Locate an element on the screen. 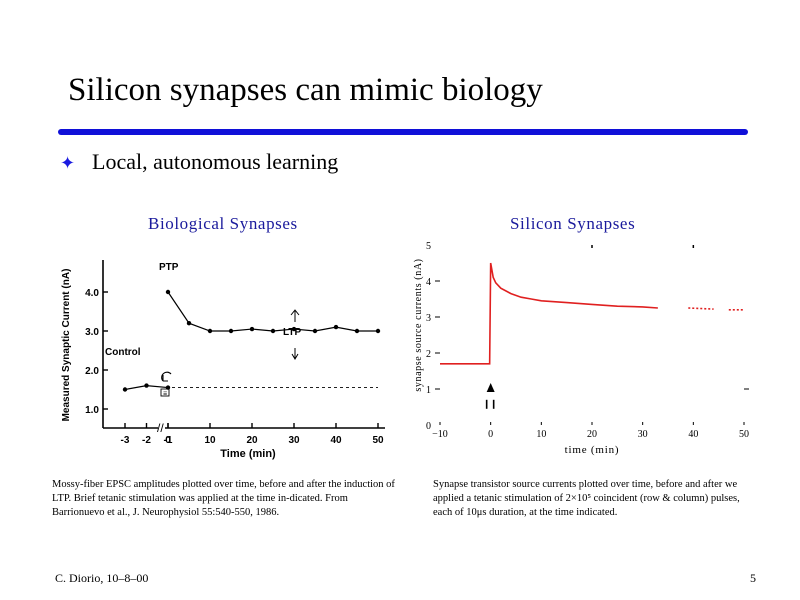 This screenshot has width=800, height=600. x-axis-label: Time (min) is located at coordinates (248, 454).